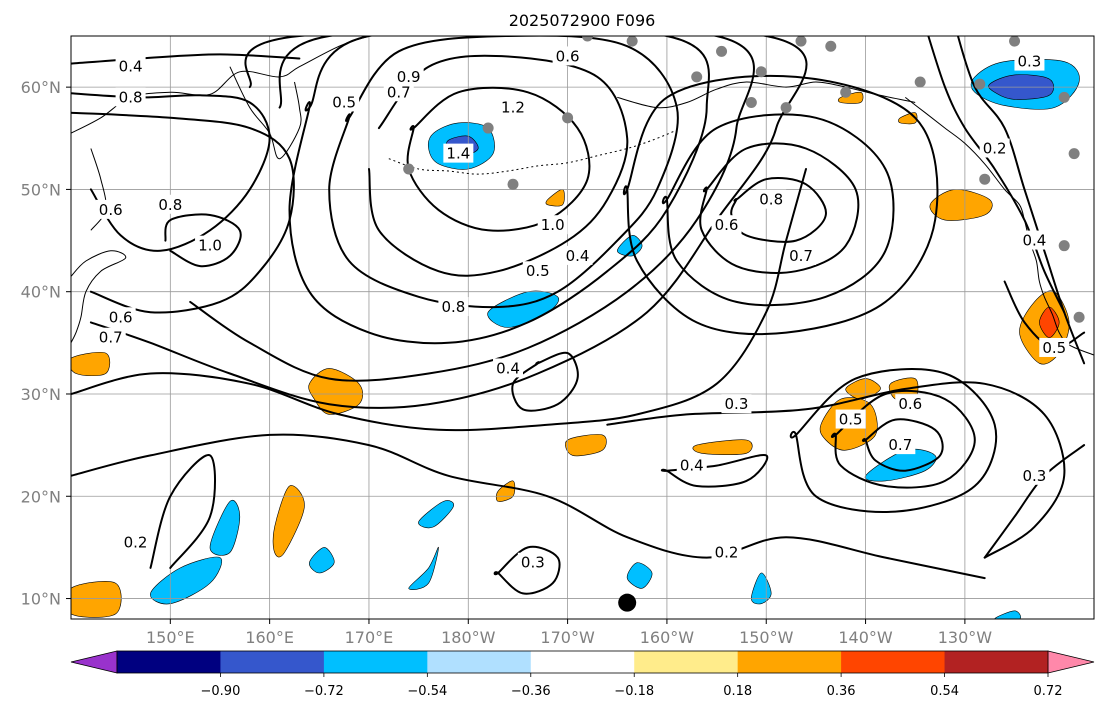 The image size is (1105, 712). Describe the element at coordinates (944, 691) in the screenshot. I see `colorbar-tick-label: 0.54` at that location.